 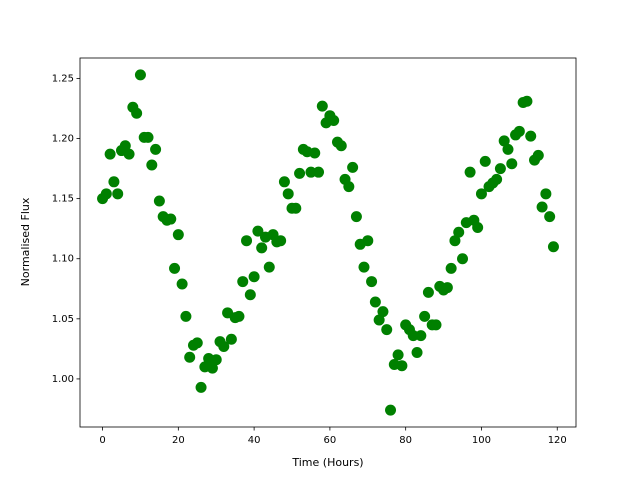 What do you see at coordinates (63, 199) in the screenshot?
I see `y-tick-label: 1.15` at bounding box center [63, 199].